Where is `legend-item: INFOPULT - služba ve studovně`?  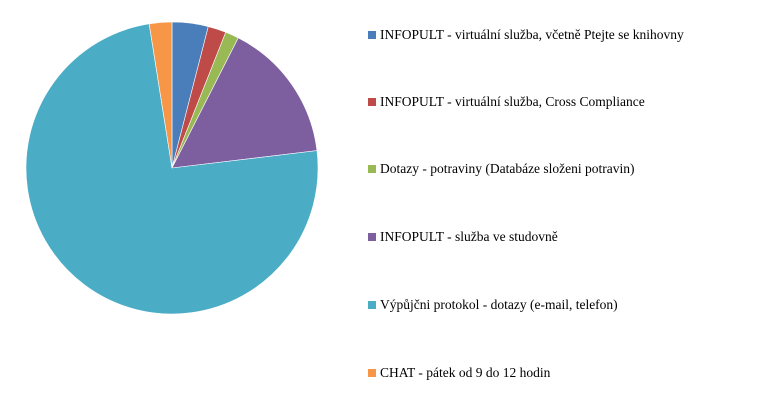
legend-item: INFOPULT - služba ve studovně is located at coordinates (463, 237).